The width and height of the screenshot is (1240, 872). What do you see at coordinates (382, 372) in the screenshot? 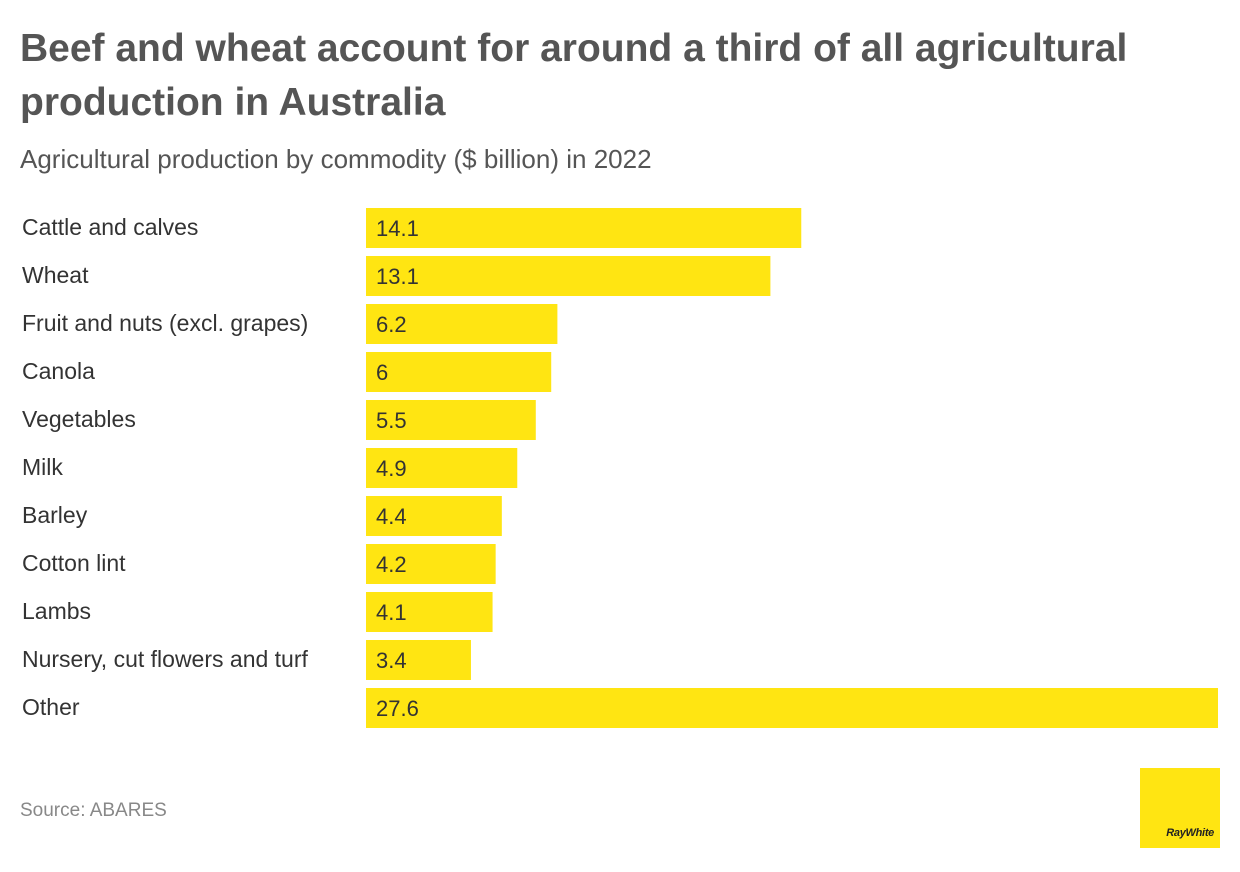
I see `value-label: 6` at bounding box center [382, 372].